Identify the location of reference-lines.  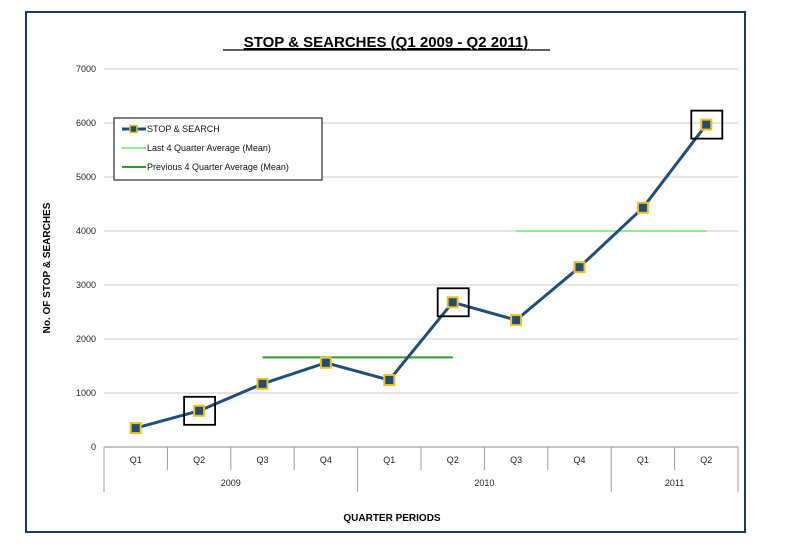
(484, 294).